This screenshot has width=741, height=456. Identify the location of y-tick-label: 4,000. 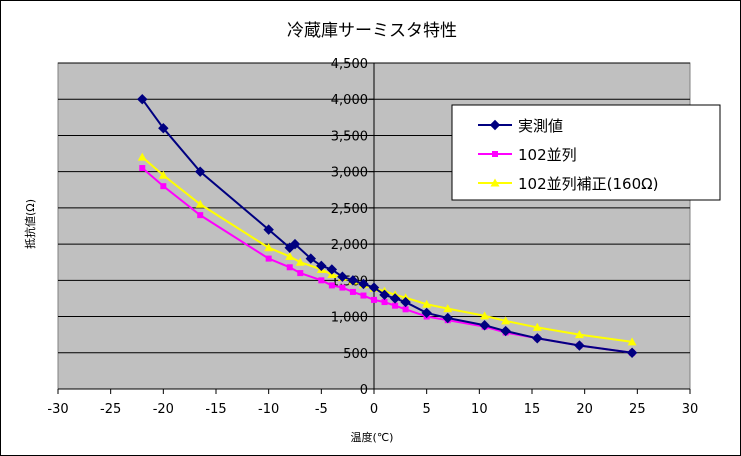
(349, 100).